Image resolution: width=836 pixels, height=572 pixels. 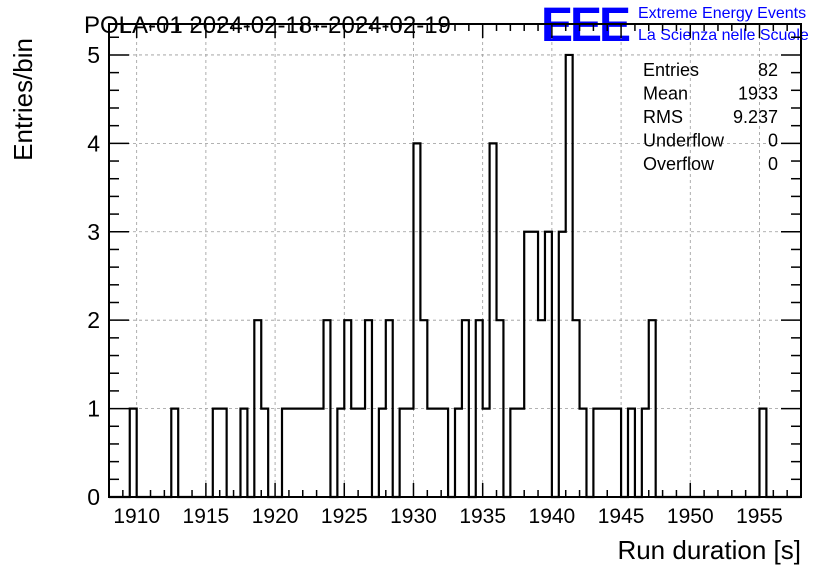 I want to click on y-tick-label: 3, so click(x=93, y=232).